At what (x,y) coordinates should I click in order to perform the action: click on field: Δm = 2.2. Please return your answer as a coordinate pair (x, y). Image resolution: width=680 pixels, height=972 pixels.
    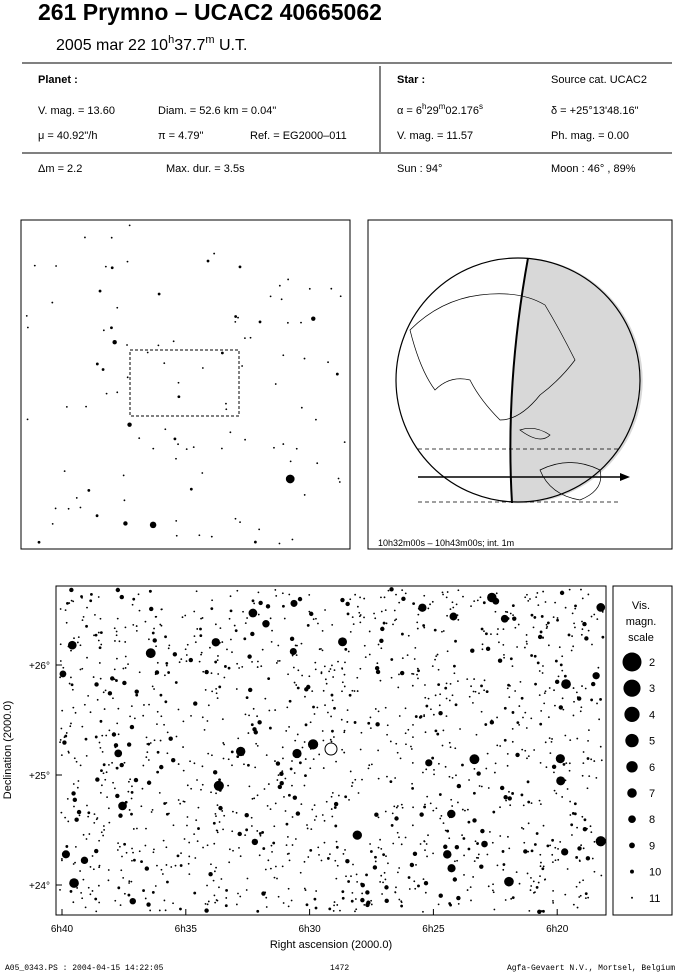
    Looking at the image, I should click on (60, 169).